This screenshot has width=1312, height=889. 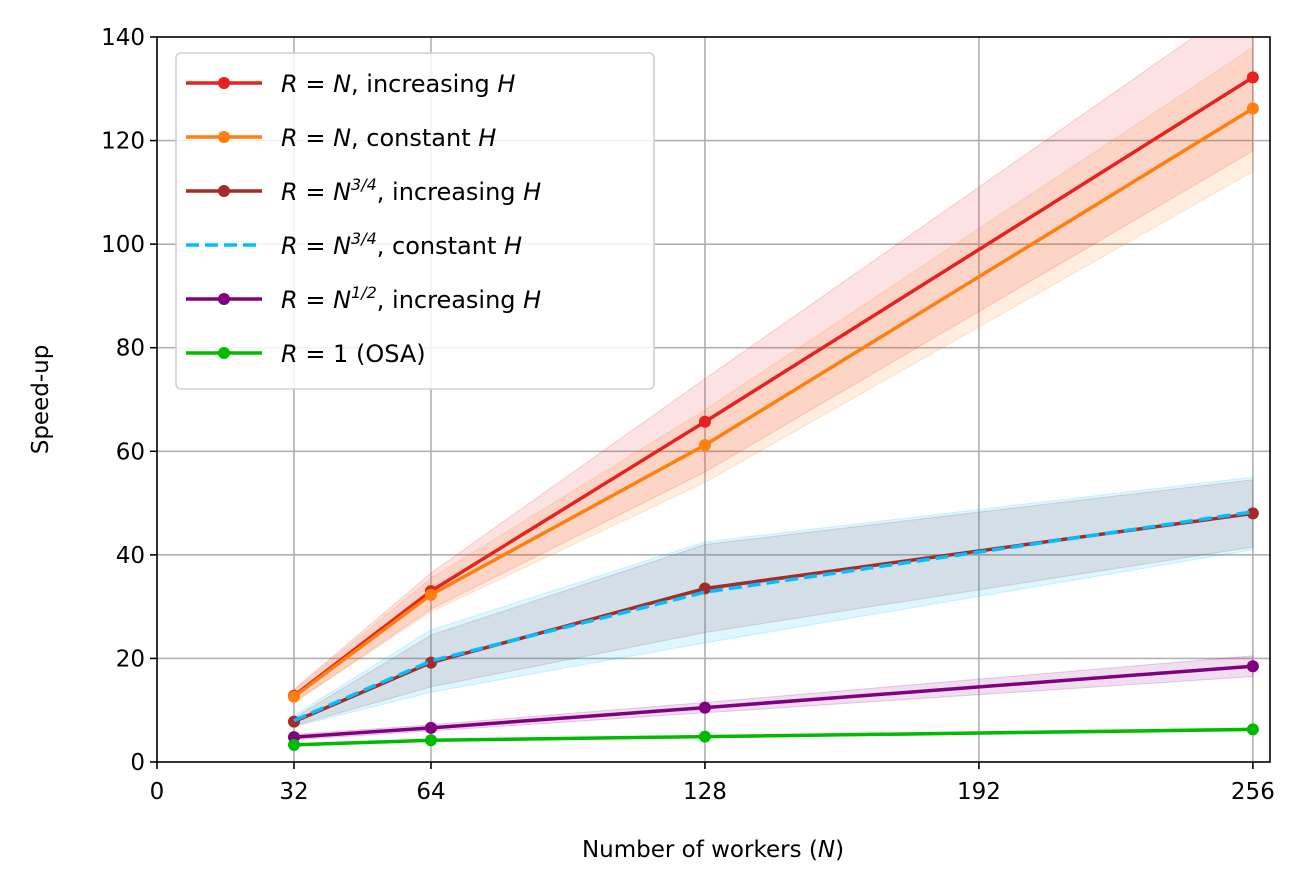 What do you see at coordinates (411, 190) in the screenshot?
I see `legend-label-2: R = N3/4, increasing H` at bounding box center [411, 190].